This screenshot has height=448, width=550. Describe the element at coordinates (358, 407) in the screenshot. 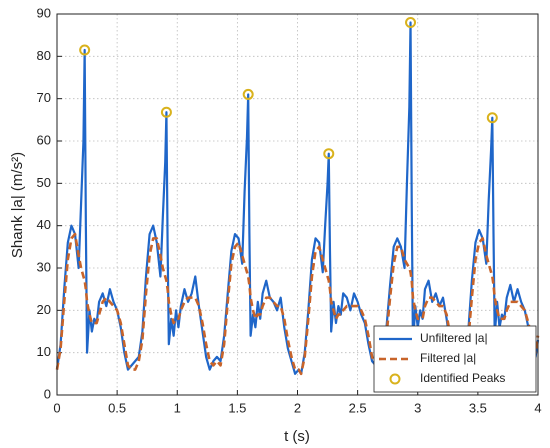

I see `x-tick-label: 2.5` at that location.